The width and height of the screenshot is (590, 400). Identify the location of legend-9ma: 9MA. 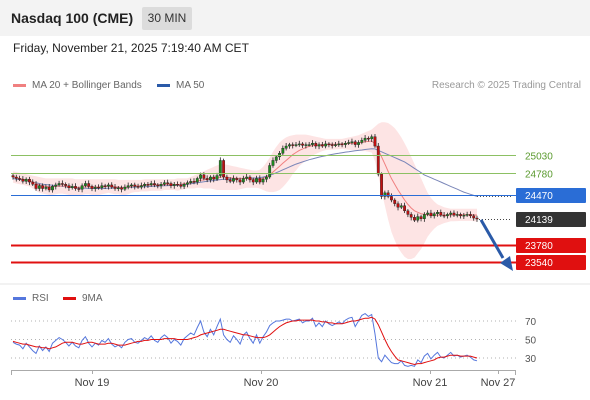
(83, 298).